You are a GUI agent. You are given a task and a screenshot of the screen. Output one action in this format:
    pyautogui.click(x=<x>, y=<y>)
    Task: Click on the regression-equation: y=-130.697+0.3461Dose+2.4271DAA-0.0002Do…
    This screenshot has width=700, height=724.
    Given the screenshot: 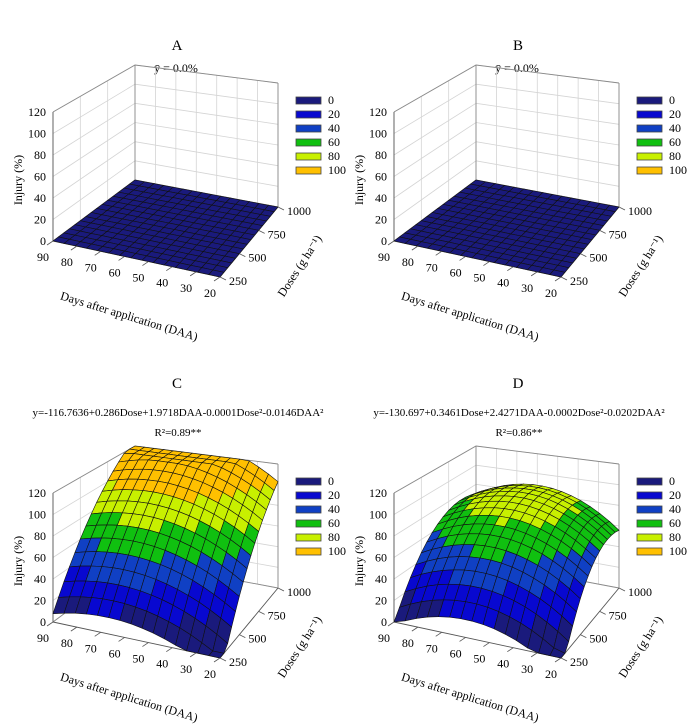 What is the action you would take?
    pyautogui.click(x=519, y=413)
    